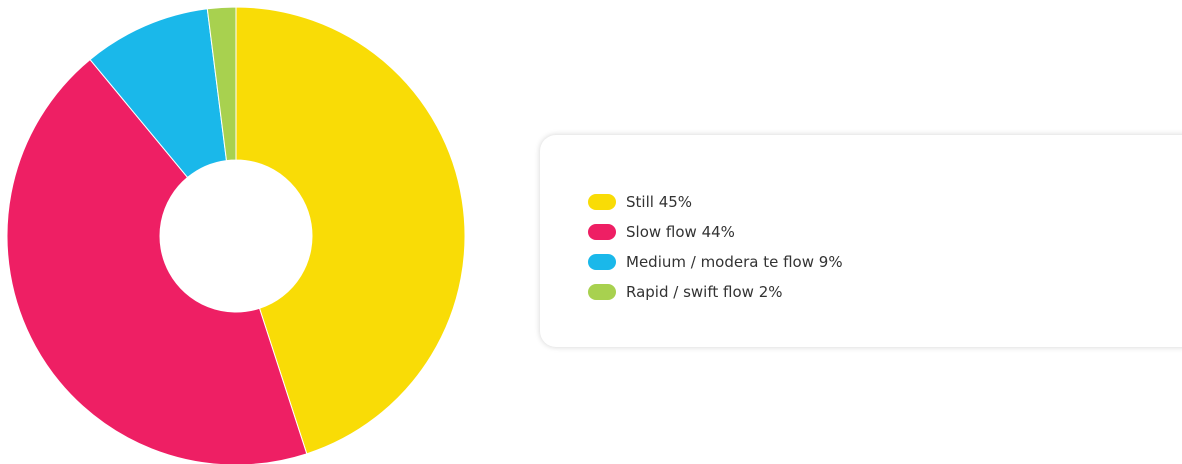 The width and height of the screenshot is (1182, 464). What do you see at coordinates (690, 292) in the screenshot?
I see `legend-label: Rapid / swift flow` at bounding box center [690, 292].